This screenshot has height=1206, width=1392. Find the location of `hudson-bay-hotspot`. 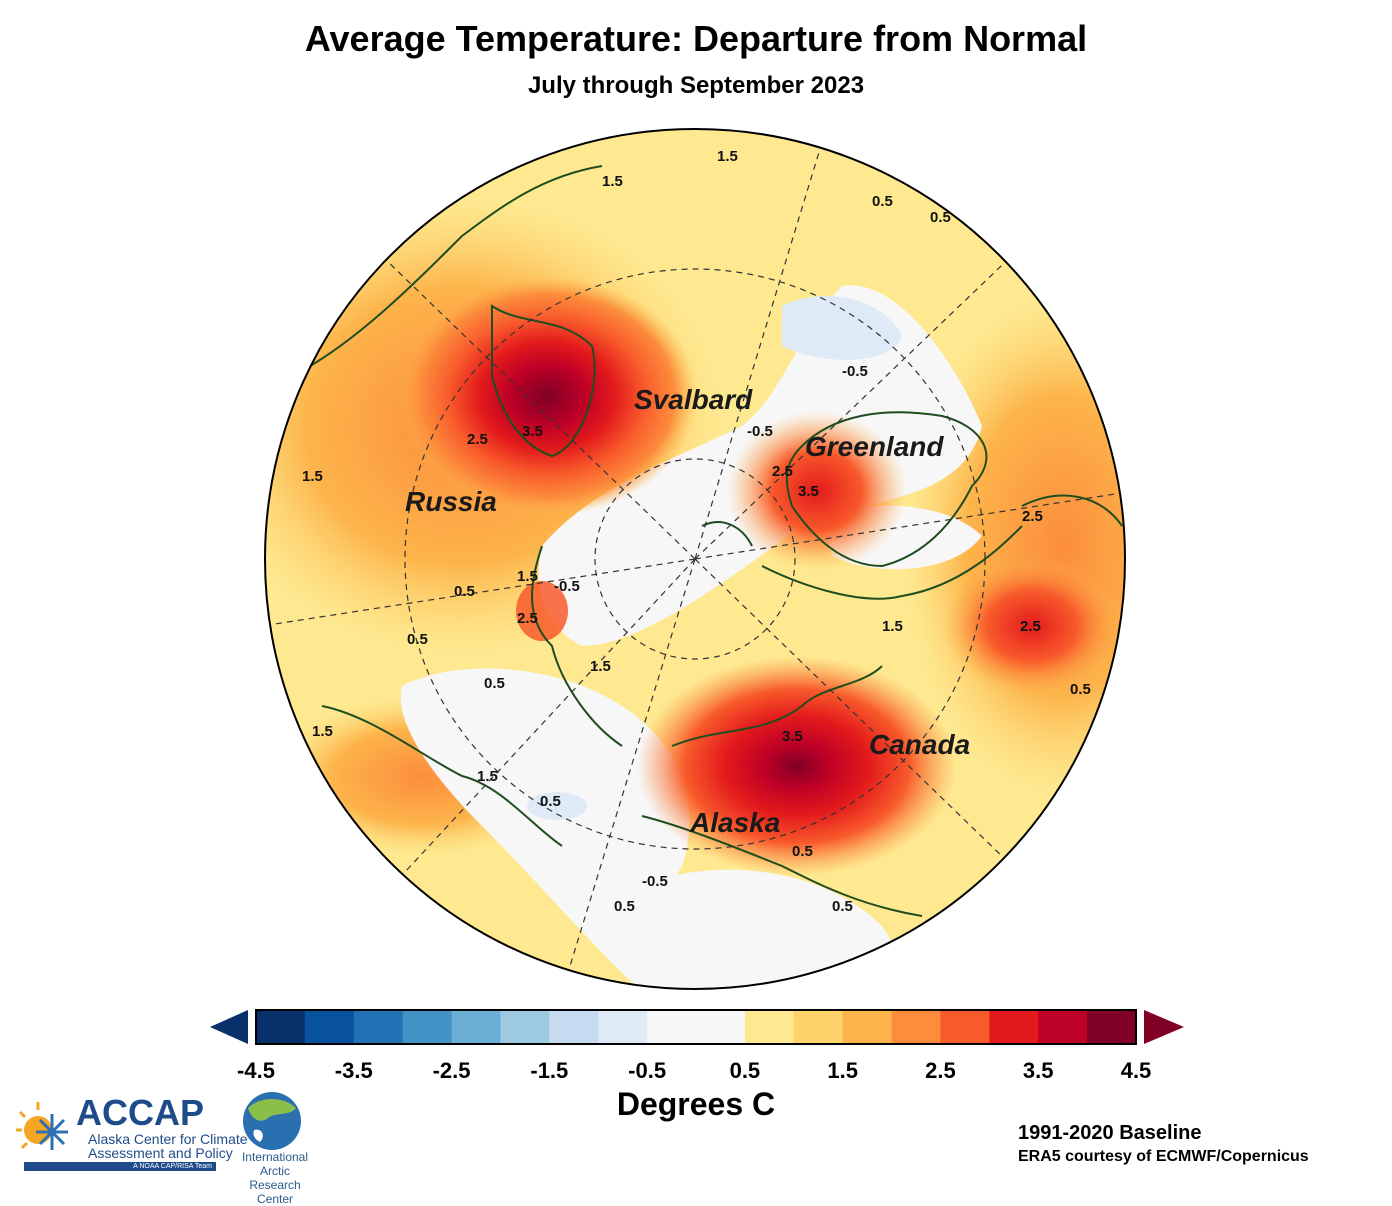

hudson-bay-hotspot is located at coordinates (1032, 626).